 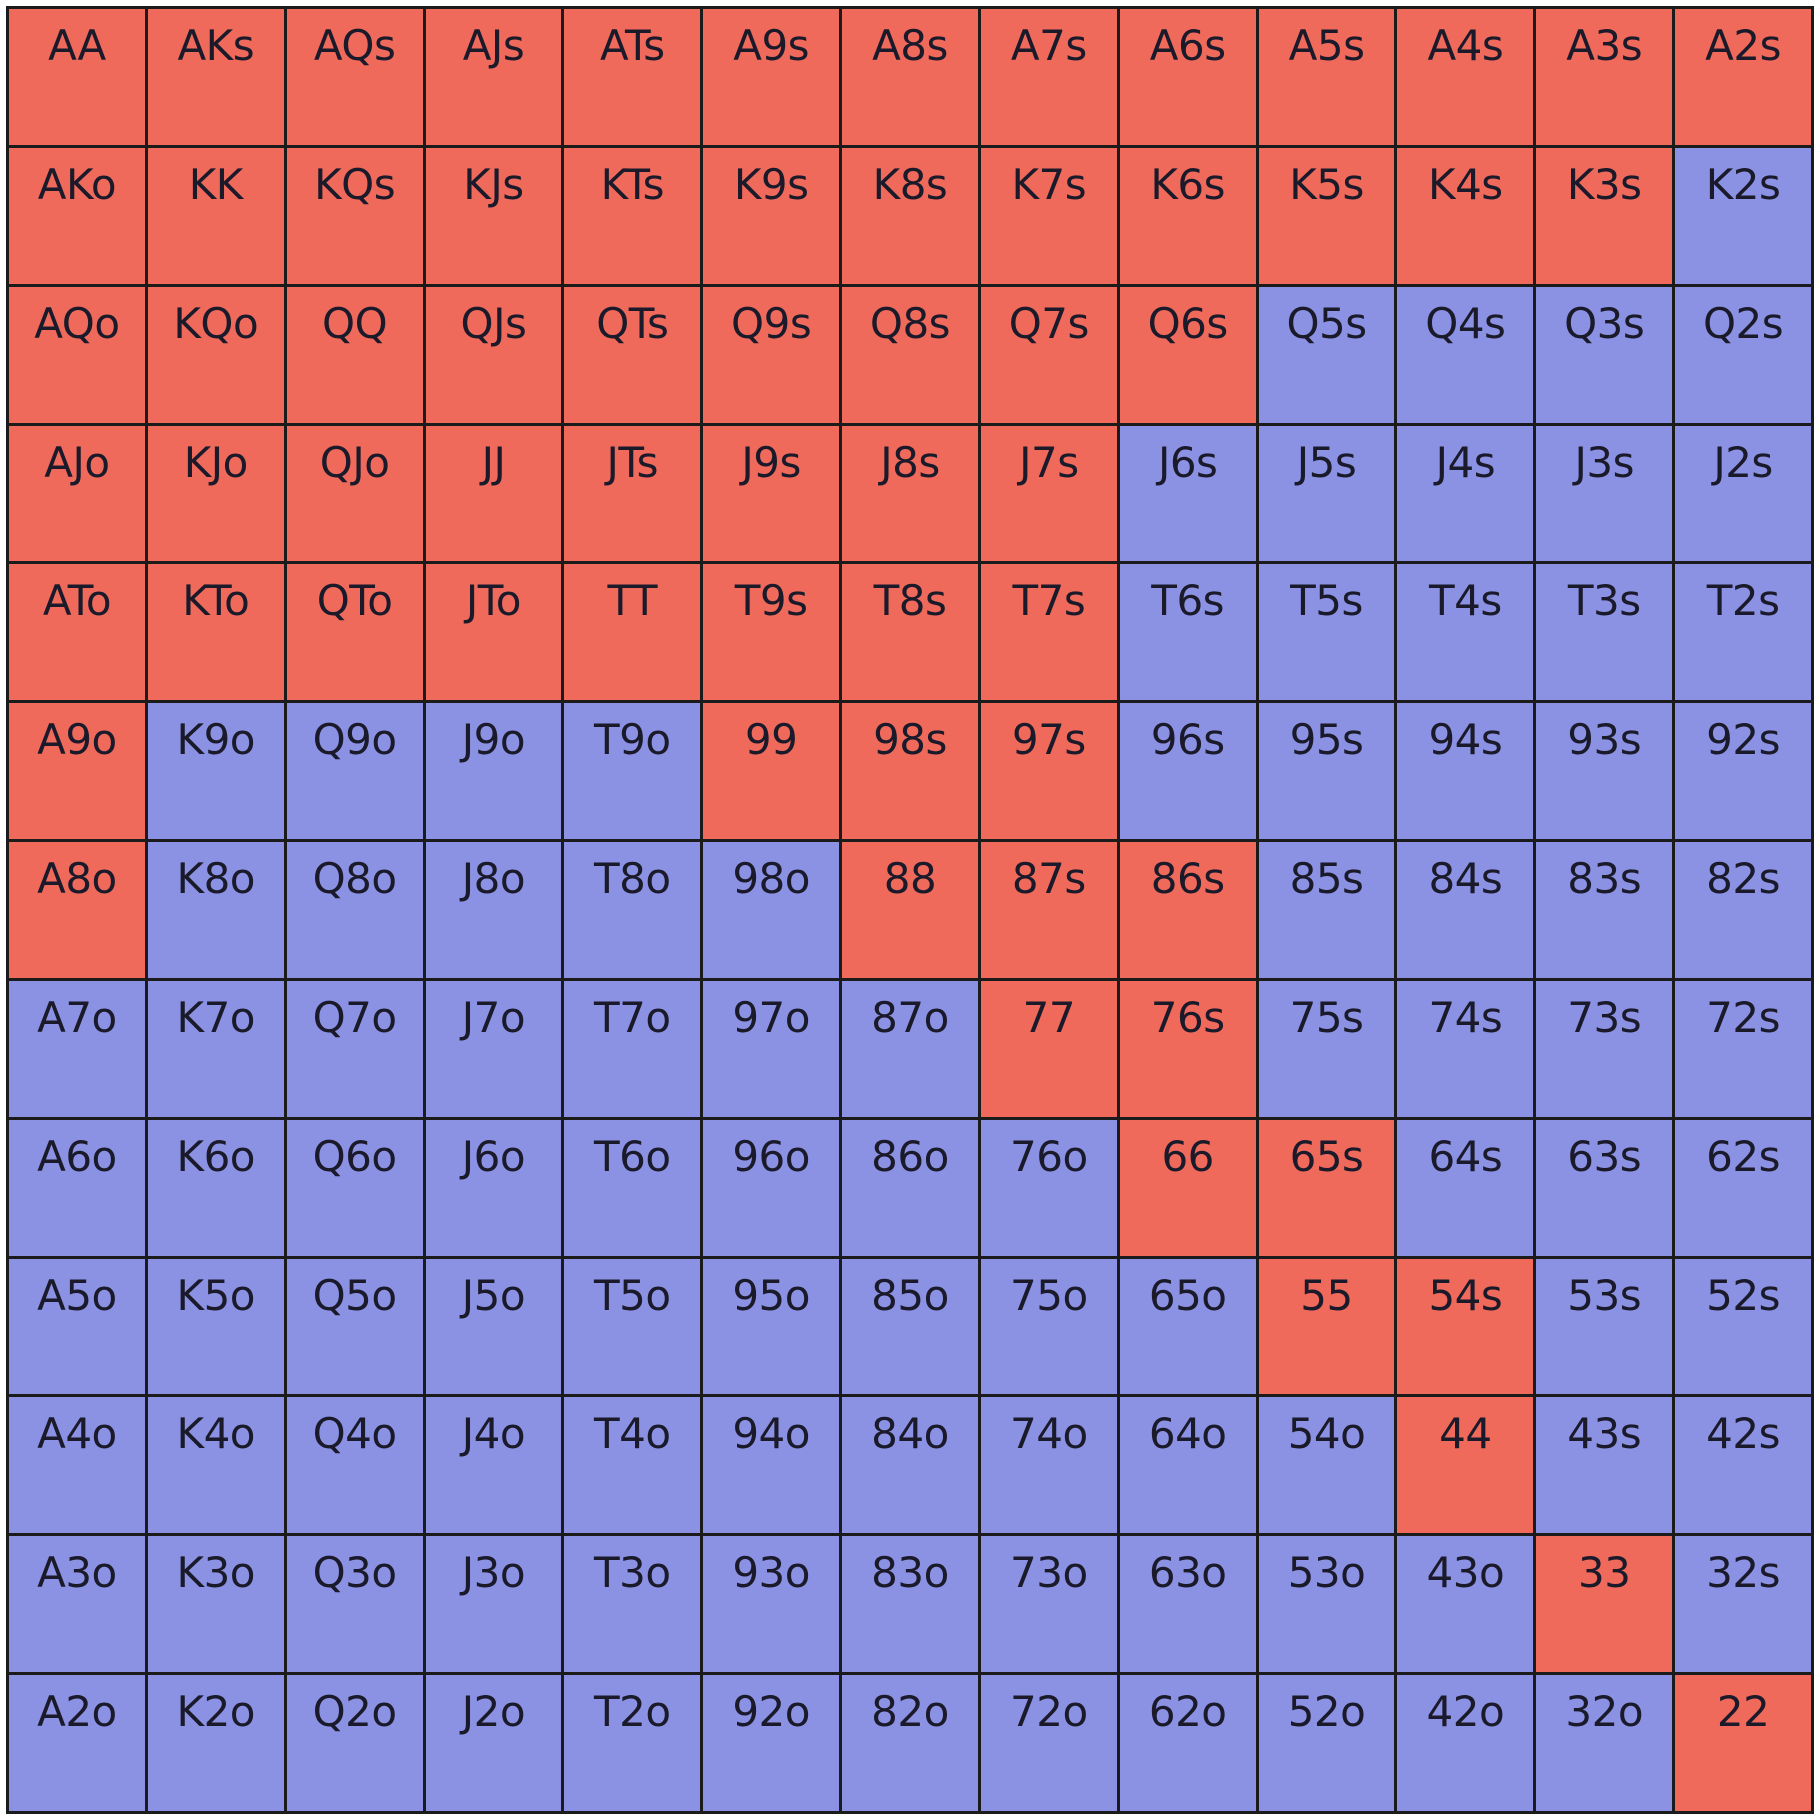 What do you see at coordinates (77, 493) in the screenshot?
I see `hand-cell-ajo: AJo` at bounding box center [77, 493].